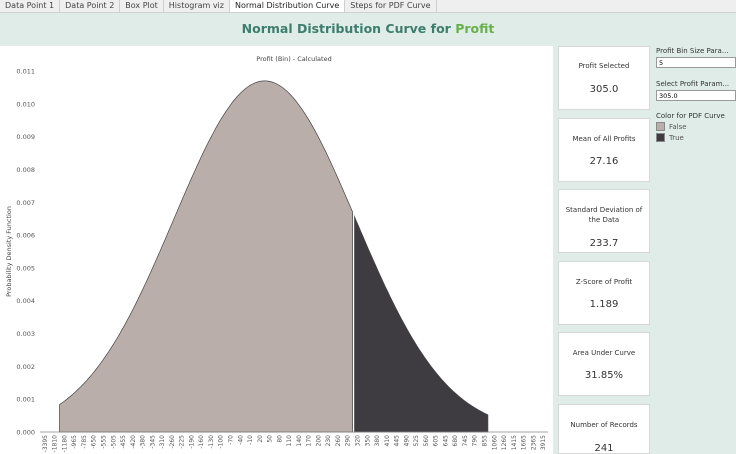 This screenshot has height=454, width=736. I want to click on x-tick-label: 110, so click(289, 441).